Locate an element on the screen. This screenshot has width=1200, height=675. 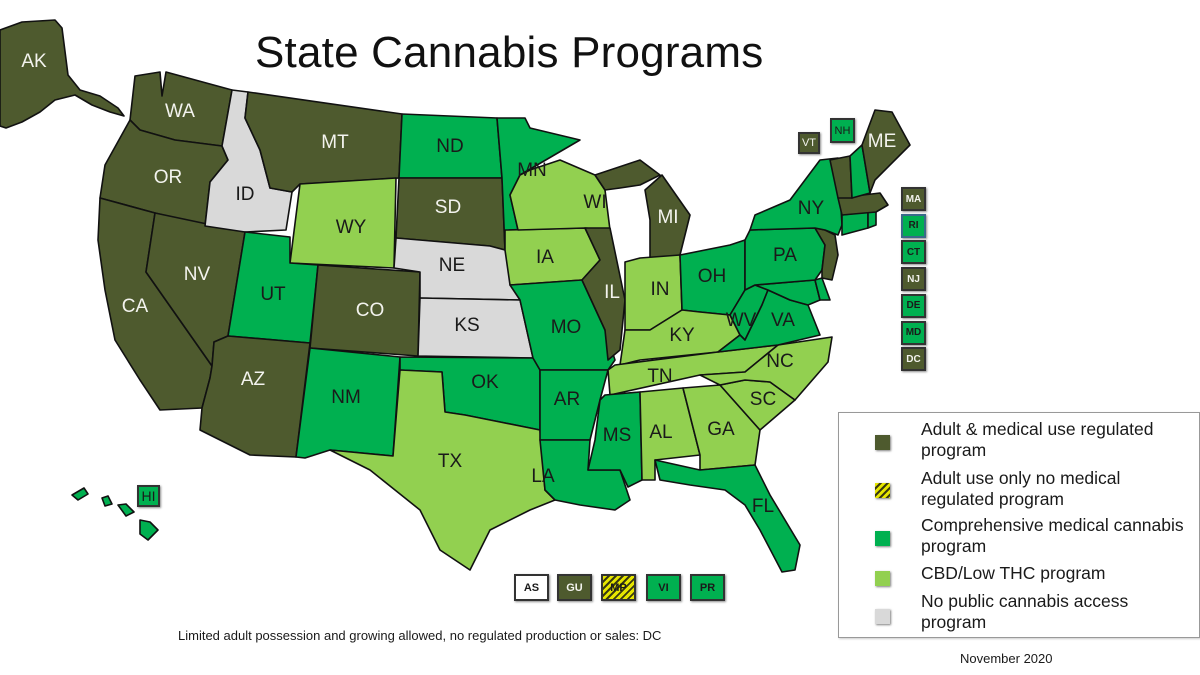
state-RI is located at coordinates (872, 220).